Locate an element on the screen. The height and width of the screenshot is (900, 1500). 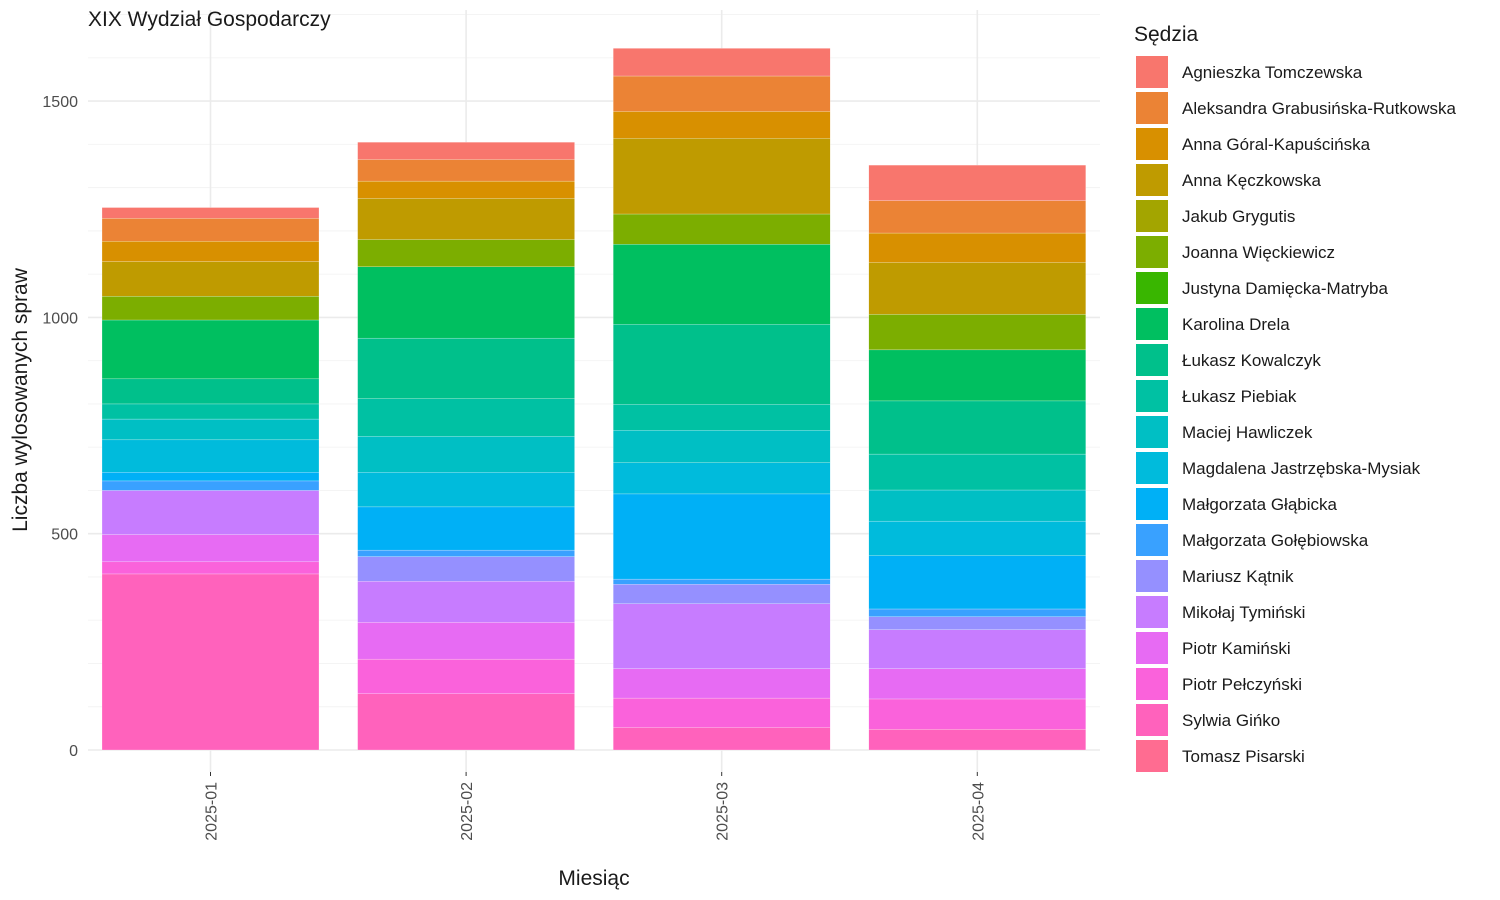
legend-item: Jakub Grygutis is located at coordinates (1215, 216).